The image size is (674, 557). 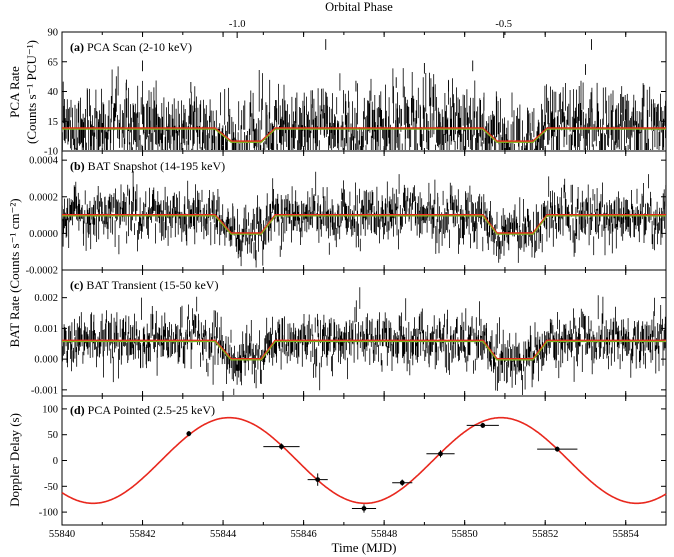 I want to click on panel-b-label: (b) BAT Snapshot (14-195 keV), so click(x=147, y=166).